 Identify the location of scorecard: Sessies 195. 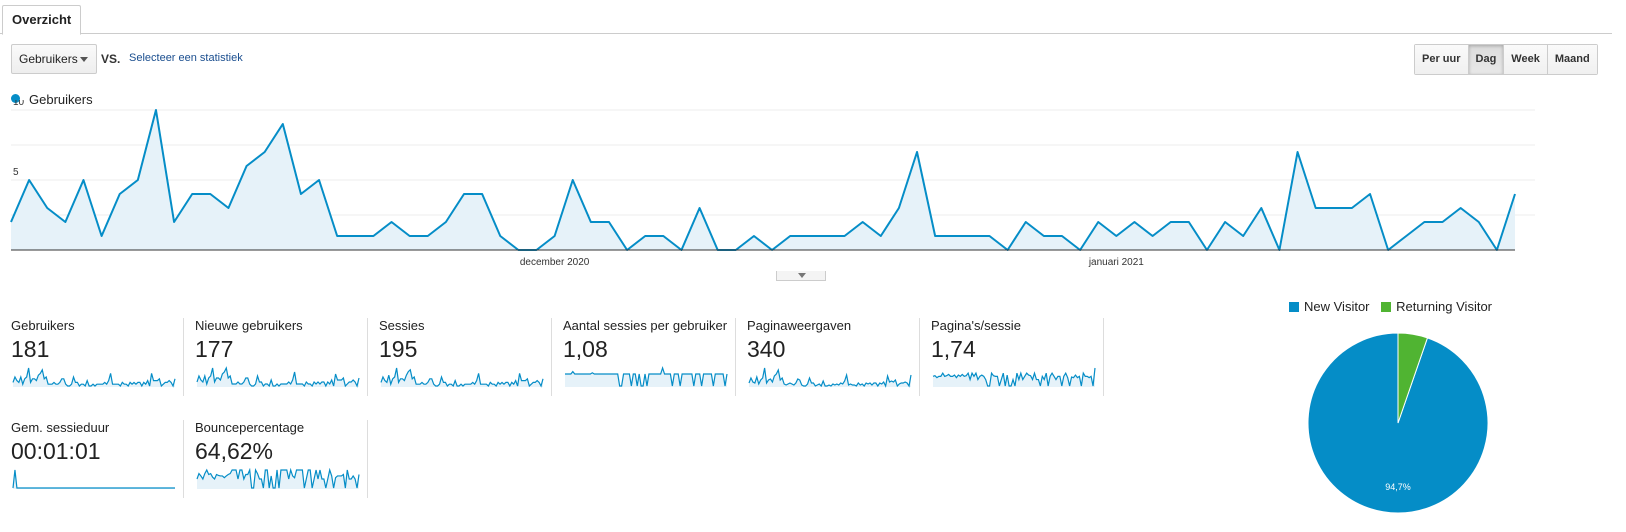
(460, 357).